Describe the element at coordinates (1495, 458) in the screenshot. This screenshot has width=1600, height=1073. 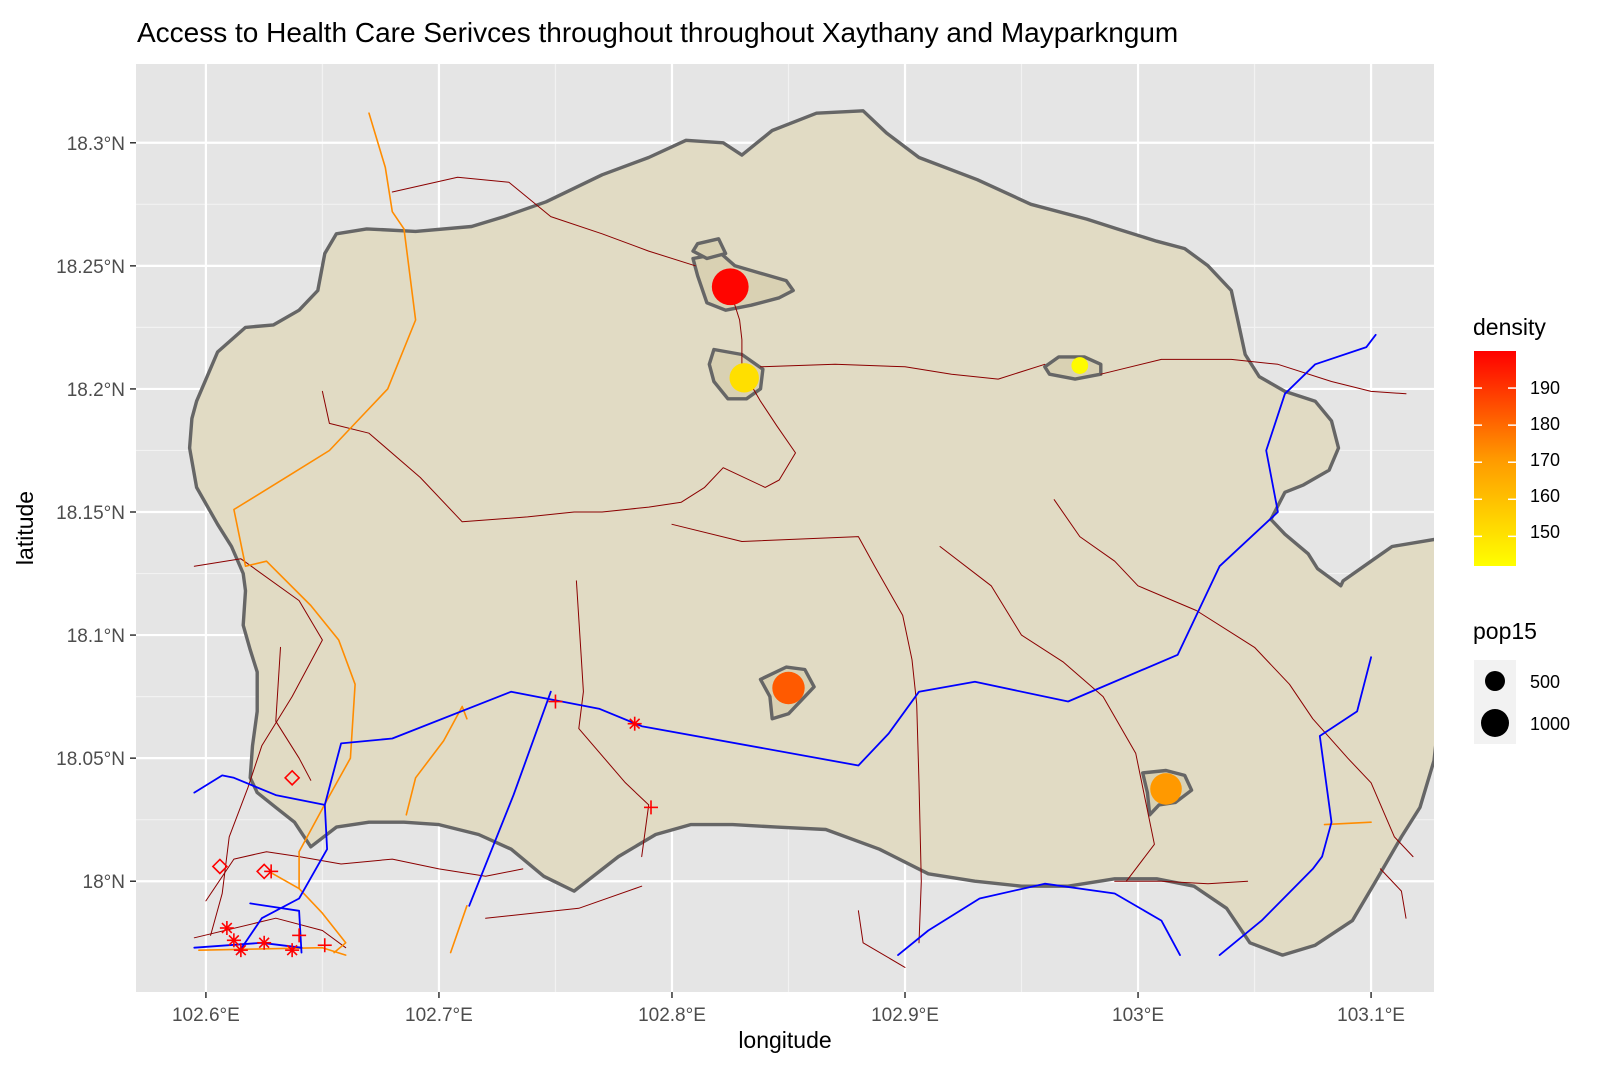
I see `density-colorbar` at that location.